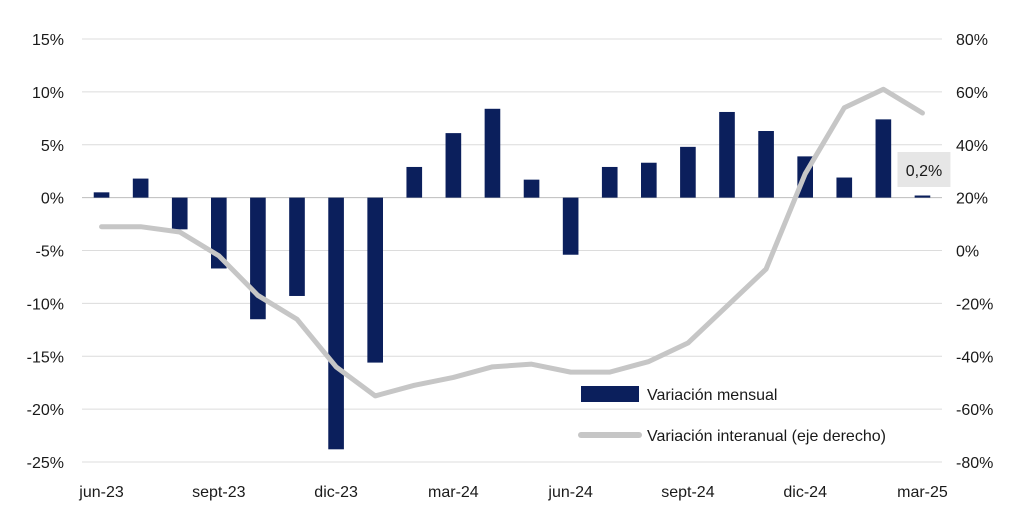 The image size is (1024, 512). What do you see at coordinates (972, 40) in the screenshot?
I see `y-right-tick-label: 80%` at bounding box center [972, 40].